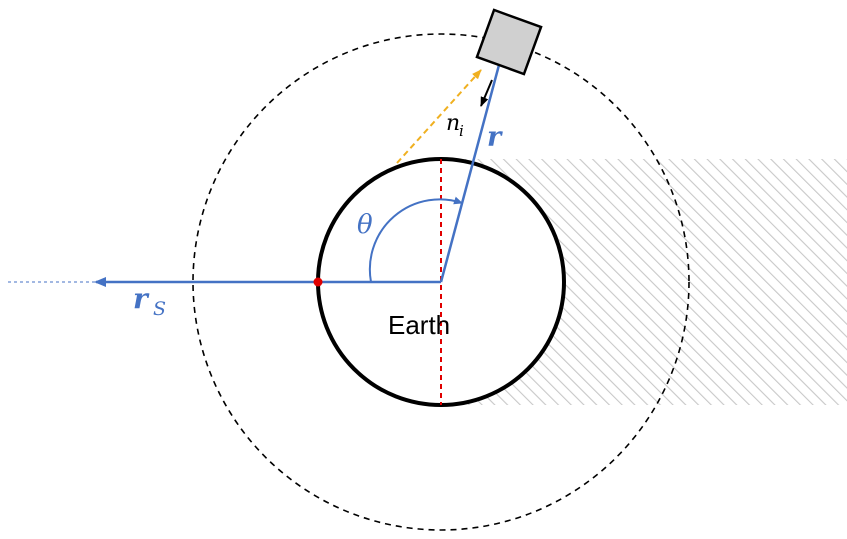 This screenshot has height=539, width=847. Describe the element at coordinates (141, 298) in the screenshot. I see `rs-vector-label: r` at that location.